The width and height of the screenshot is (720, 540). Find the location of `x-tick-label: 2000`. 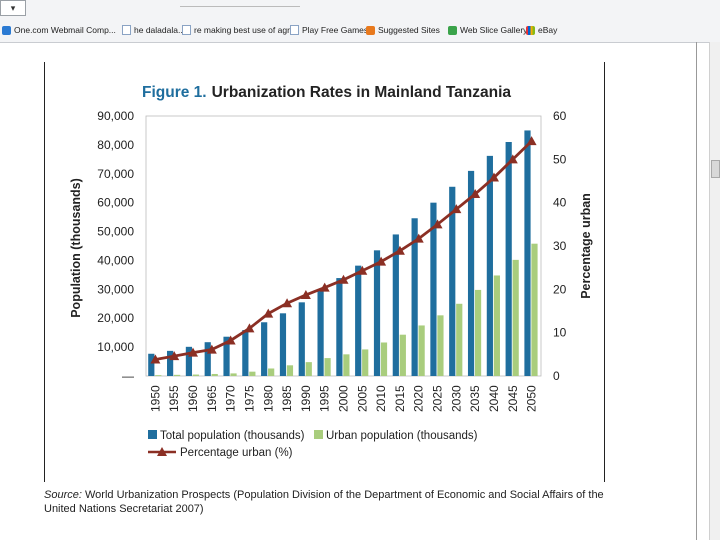

x-tick-label: 2000 is located at coordinates (344, 398).